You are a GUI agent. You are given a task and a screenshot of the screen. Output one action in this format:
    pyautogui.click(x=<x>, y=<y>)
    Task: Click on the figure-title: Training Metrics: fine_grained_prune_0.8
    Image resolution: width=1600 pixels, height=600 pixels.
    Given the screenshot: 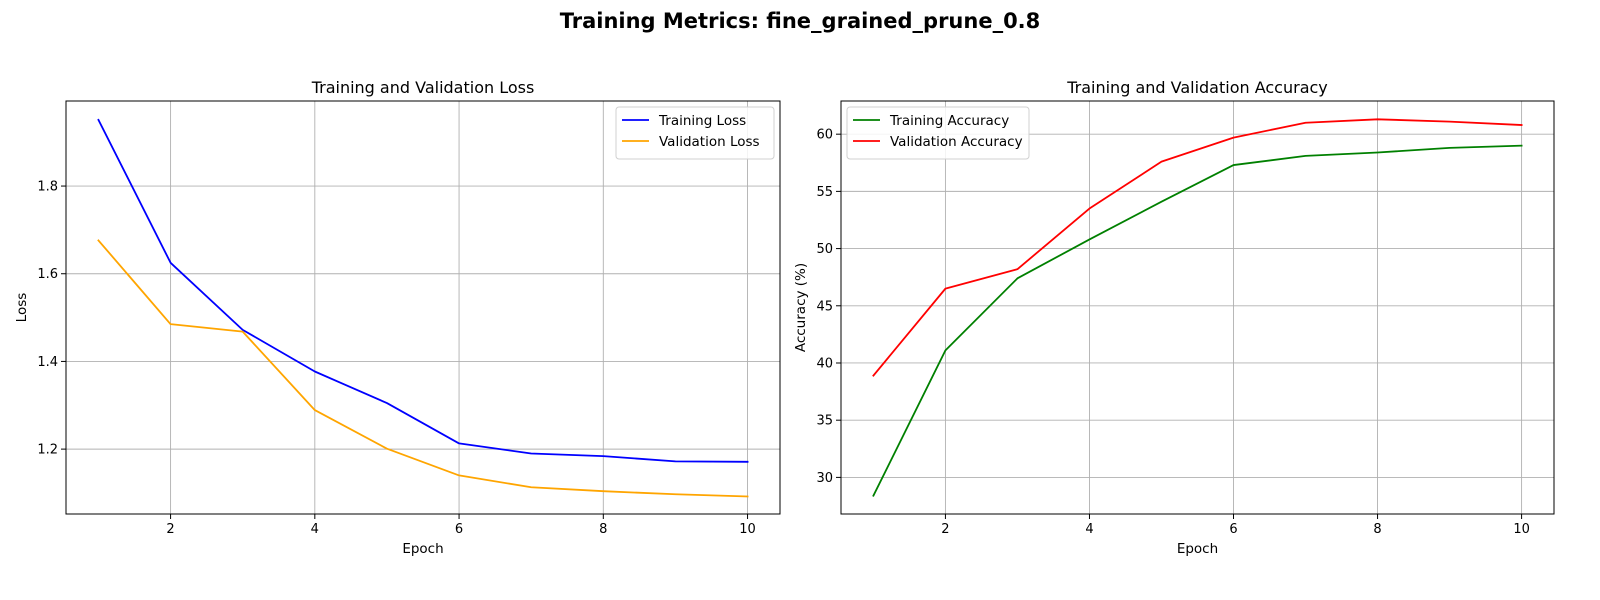 What is the action you would take?
    pyautogui.click(x=800, y=21)
    